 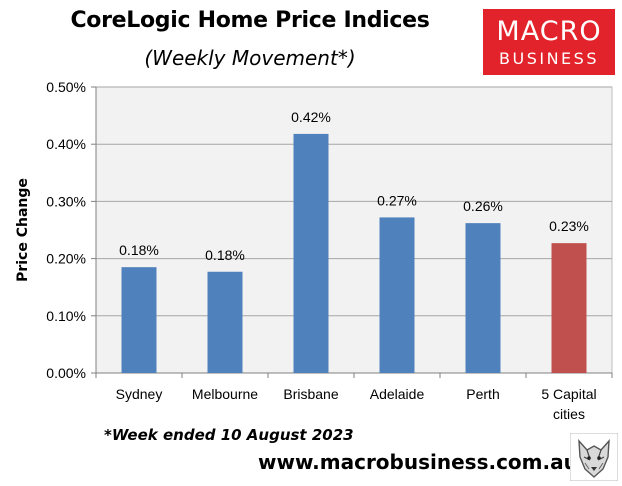 What do you see at coordinates (568, 404) in the screenshot?
I see `x-tick-label: 5 Capital cities` at bounding box center [568, 404].